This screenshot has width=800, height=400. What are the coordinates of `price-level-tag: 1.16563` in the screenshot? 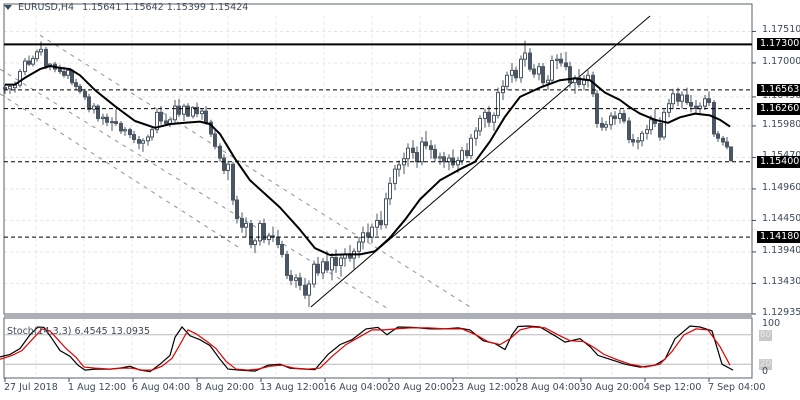 It's located at (778, 89).